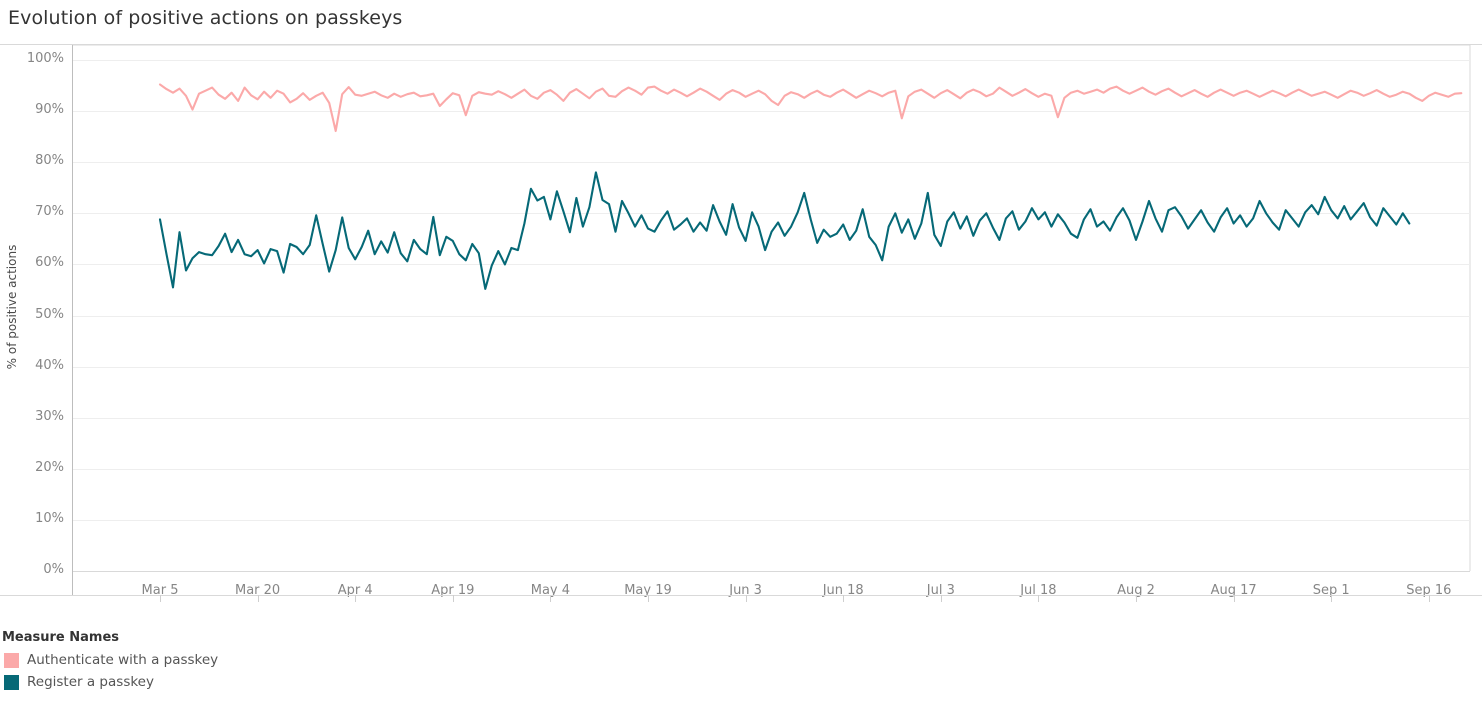  What do you see at coordinates (550, 590) in the screenshot?
I see `x-tick-label: May 4` at bounding box center [550, 590].